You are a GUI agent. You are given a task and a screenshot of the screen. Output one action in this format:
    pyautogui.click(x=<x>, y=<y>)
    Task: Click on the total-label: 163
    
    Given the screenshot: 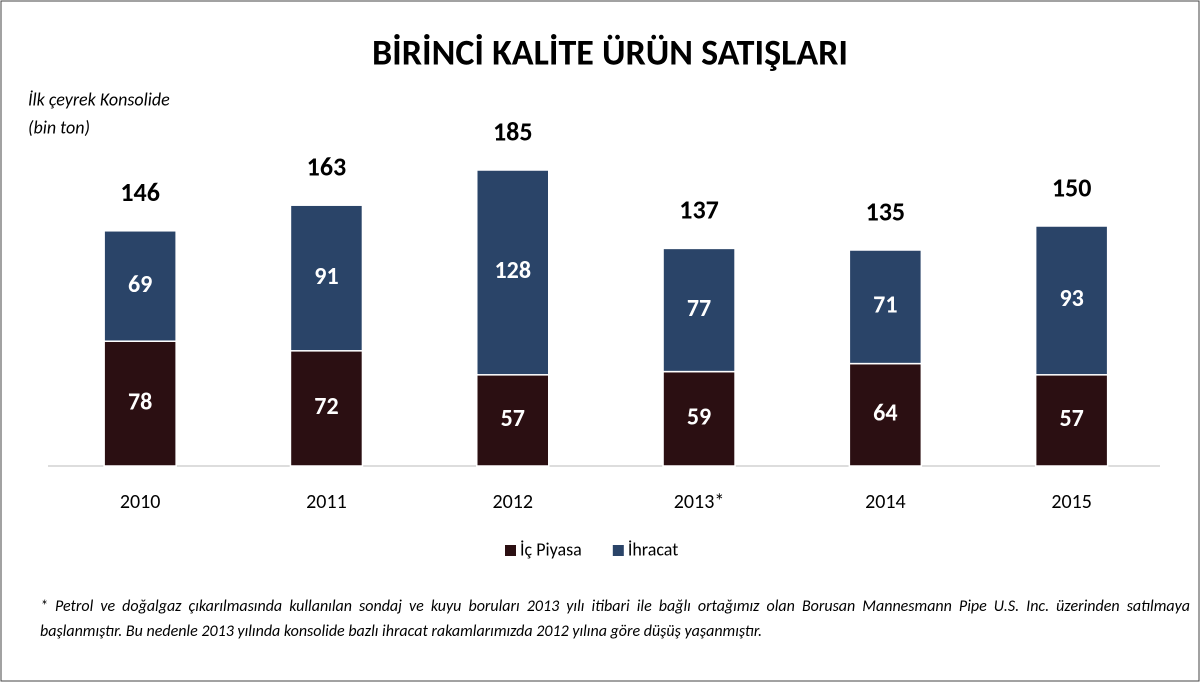 What is the action you would take?
    pyautogui.click(x=327, y=166)
    